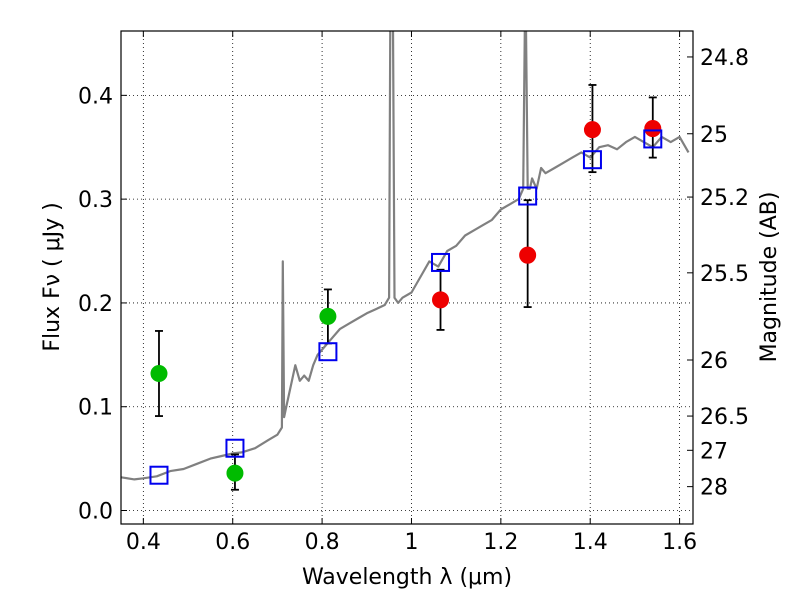  What do you see at coordinates (724, 274) in the screenshot?
I see `y2-tick-label: 25.5` at bounding box center [724, 274].